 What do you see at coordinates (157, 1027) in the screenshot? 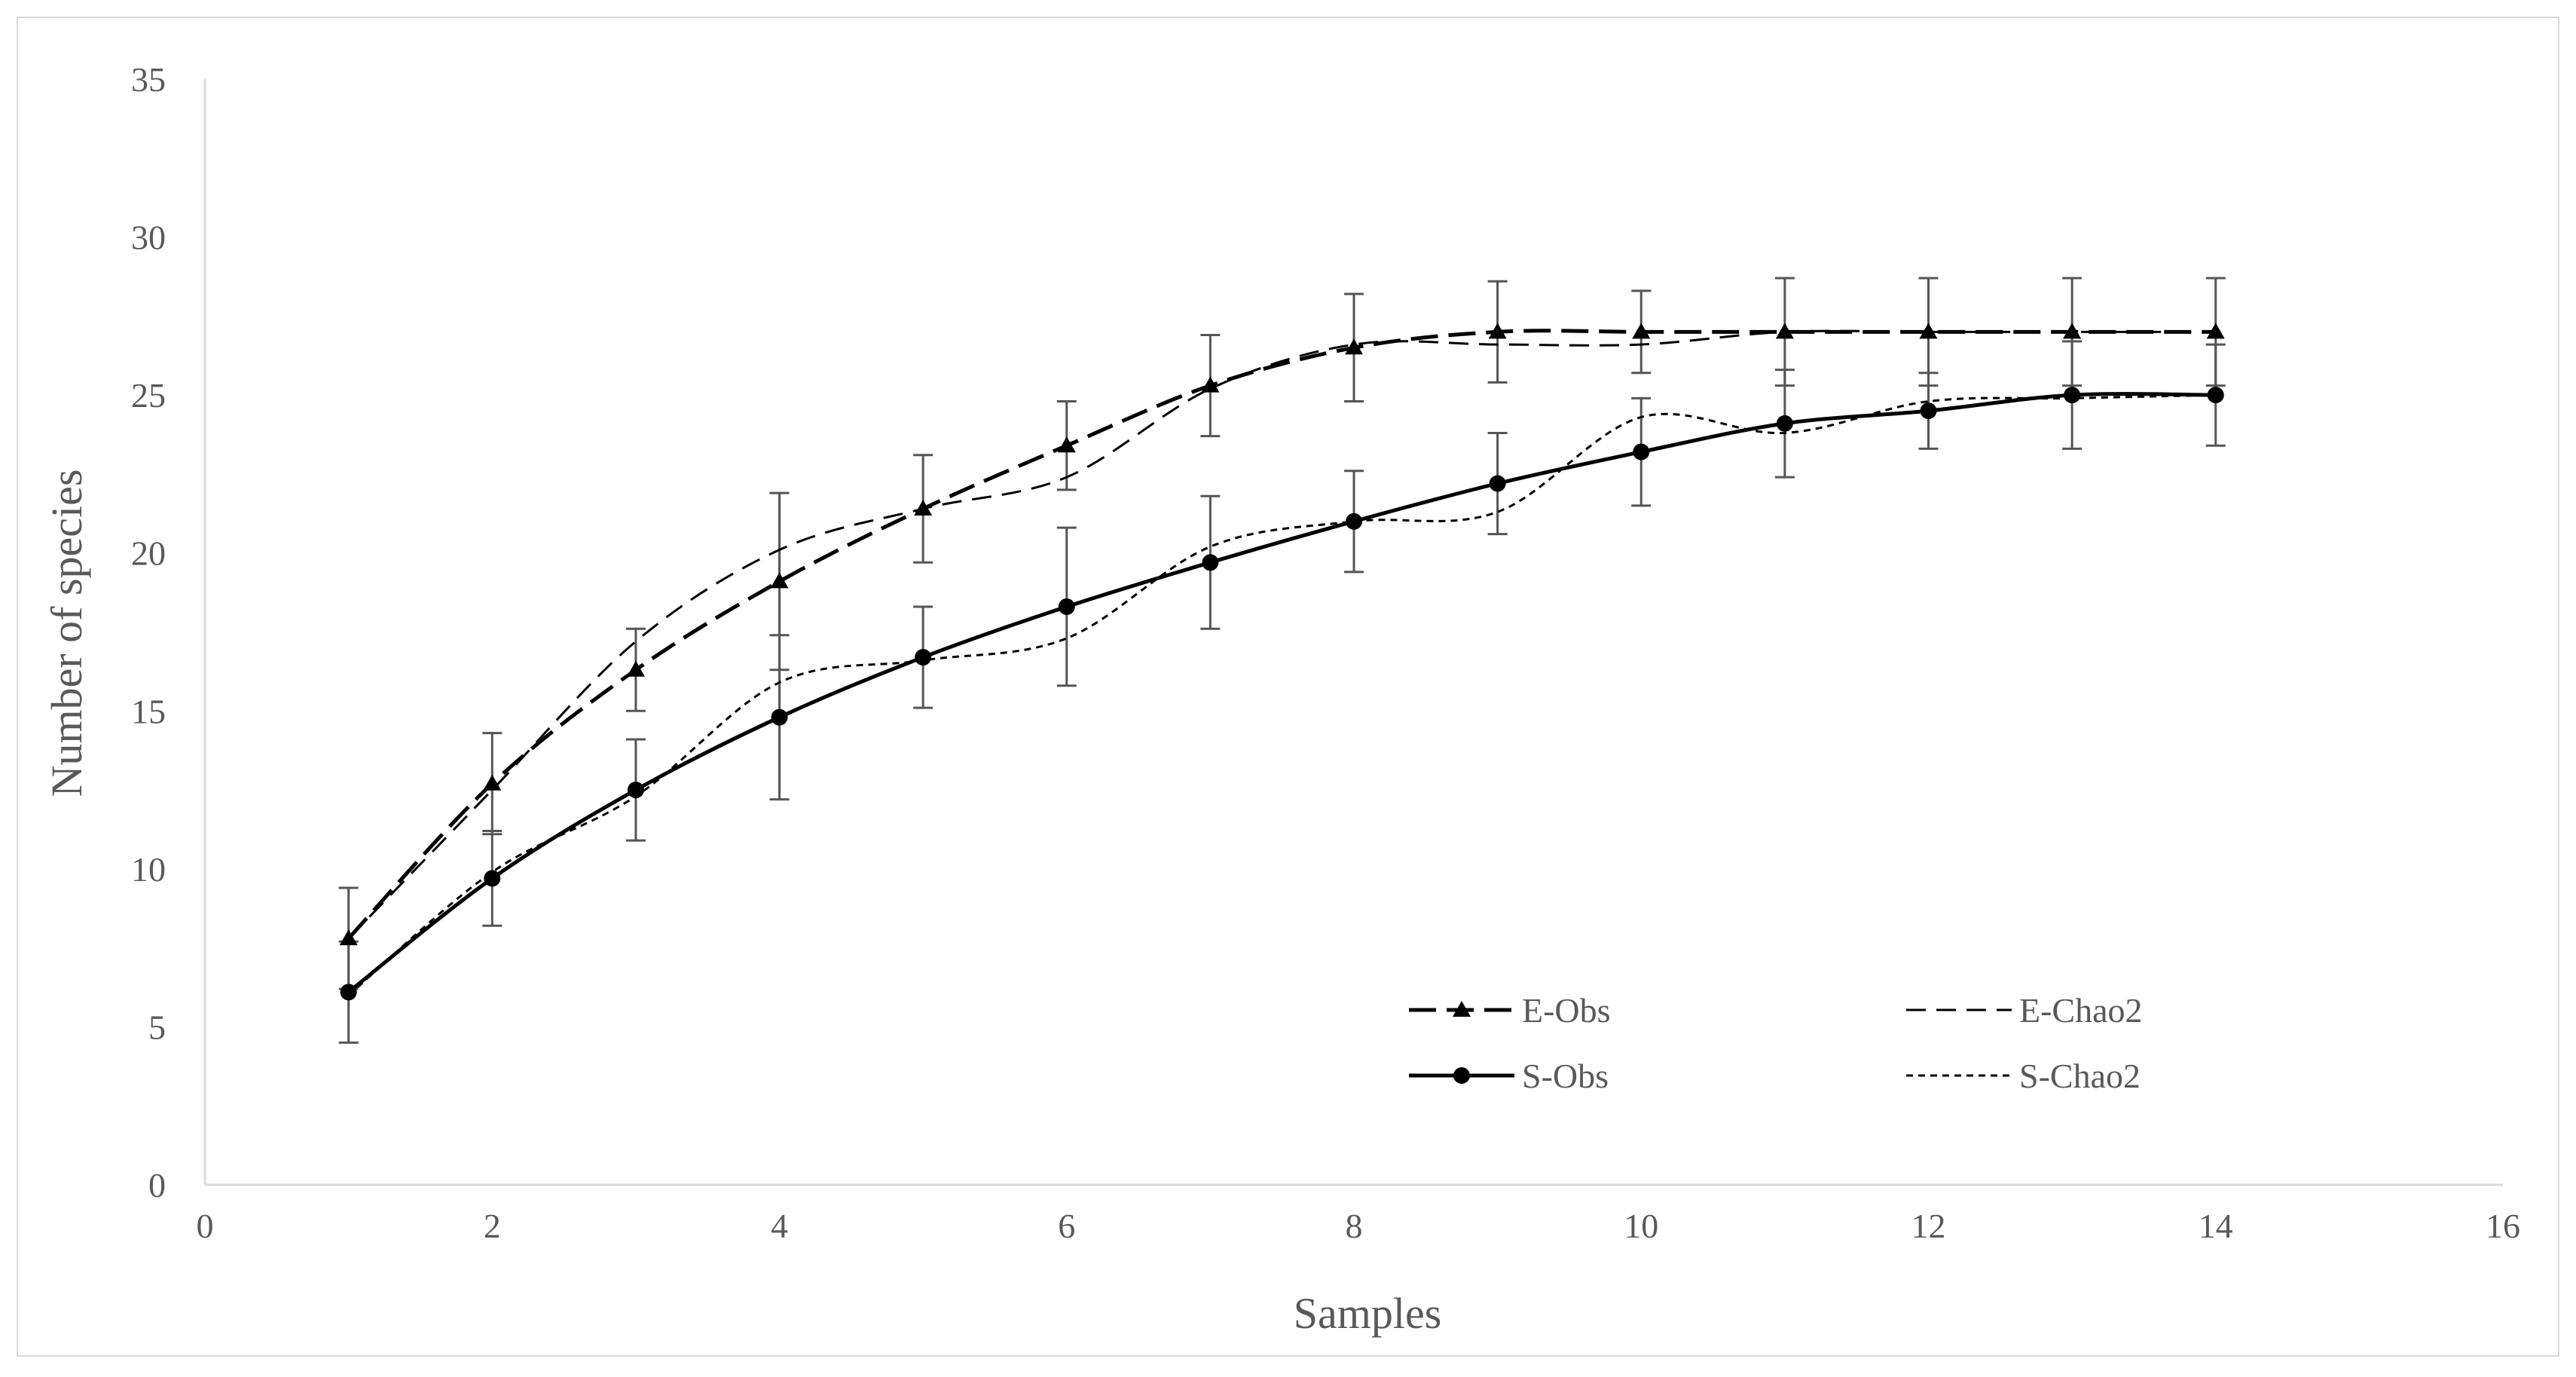
I see `y-tick-label: 5` at bounding box center [157, 1027].